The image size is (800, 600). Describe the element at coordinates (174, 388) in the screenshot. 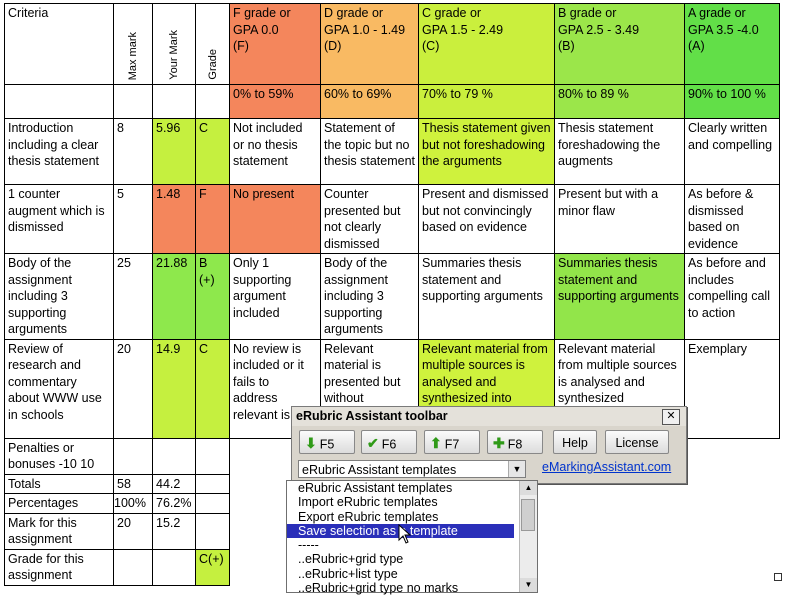

I see `your-mark-cell: 14.9` at that location.